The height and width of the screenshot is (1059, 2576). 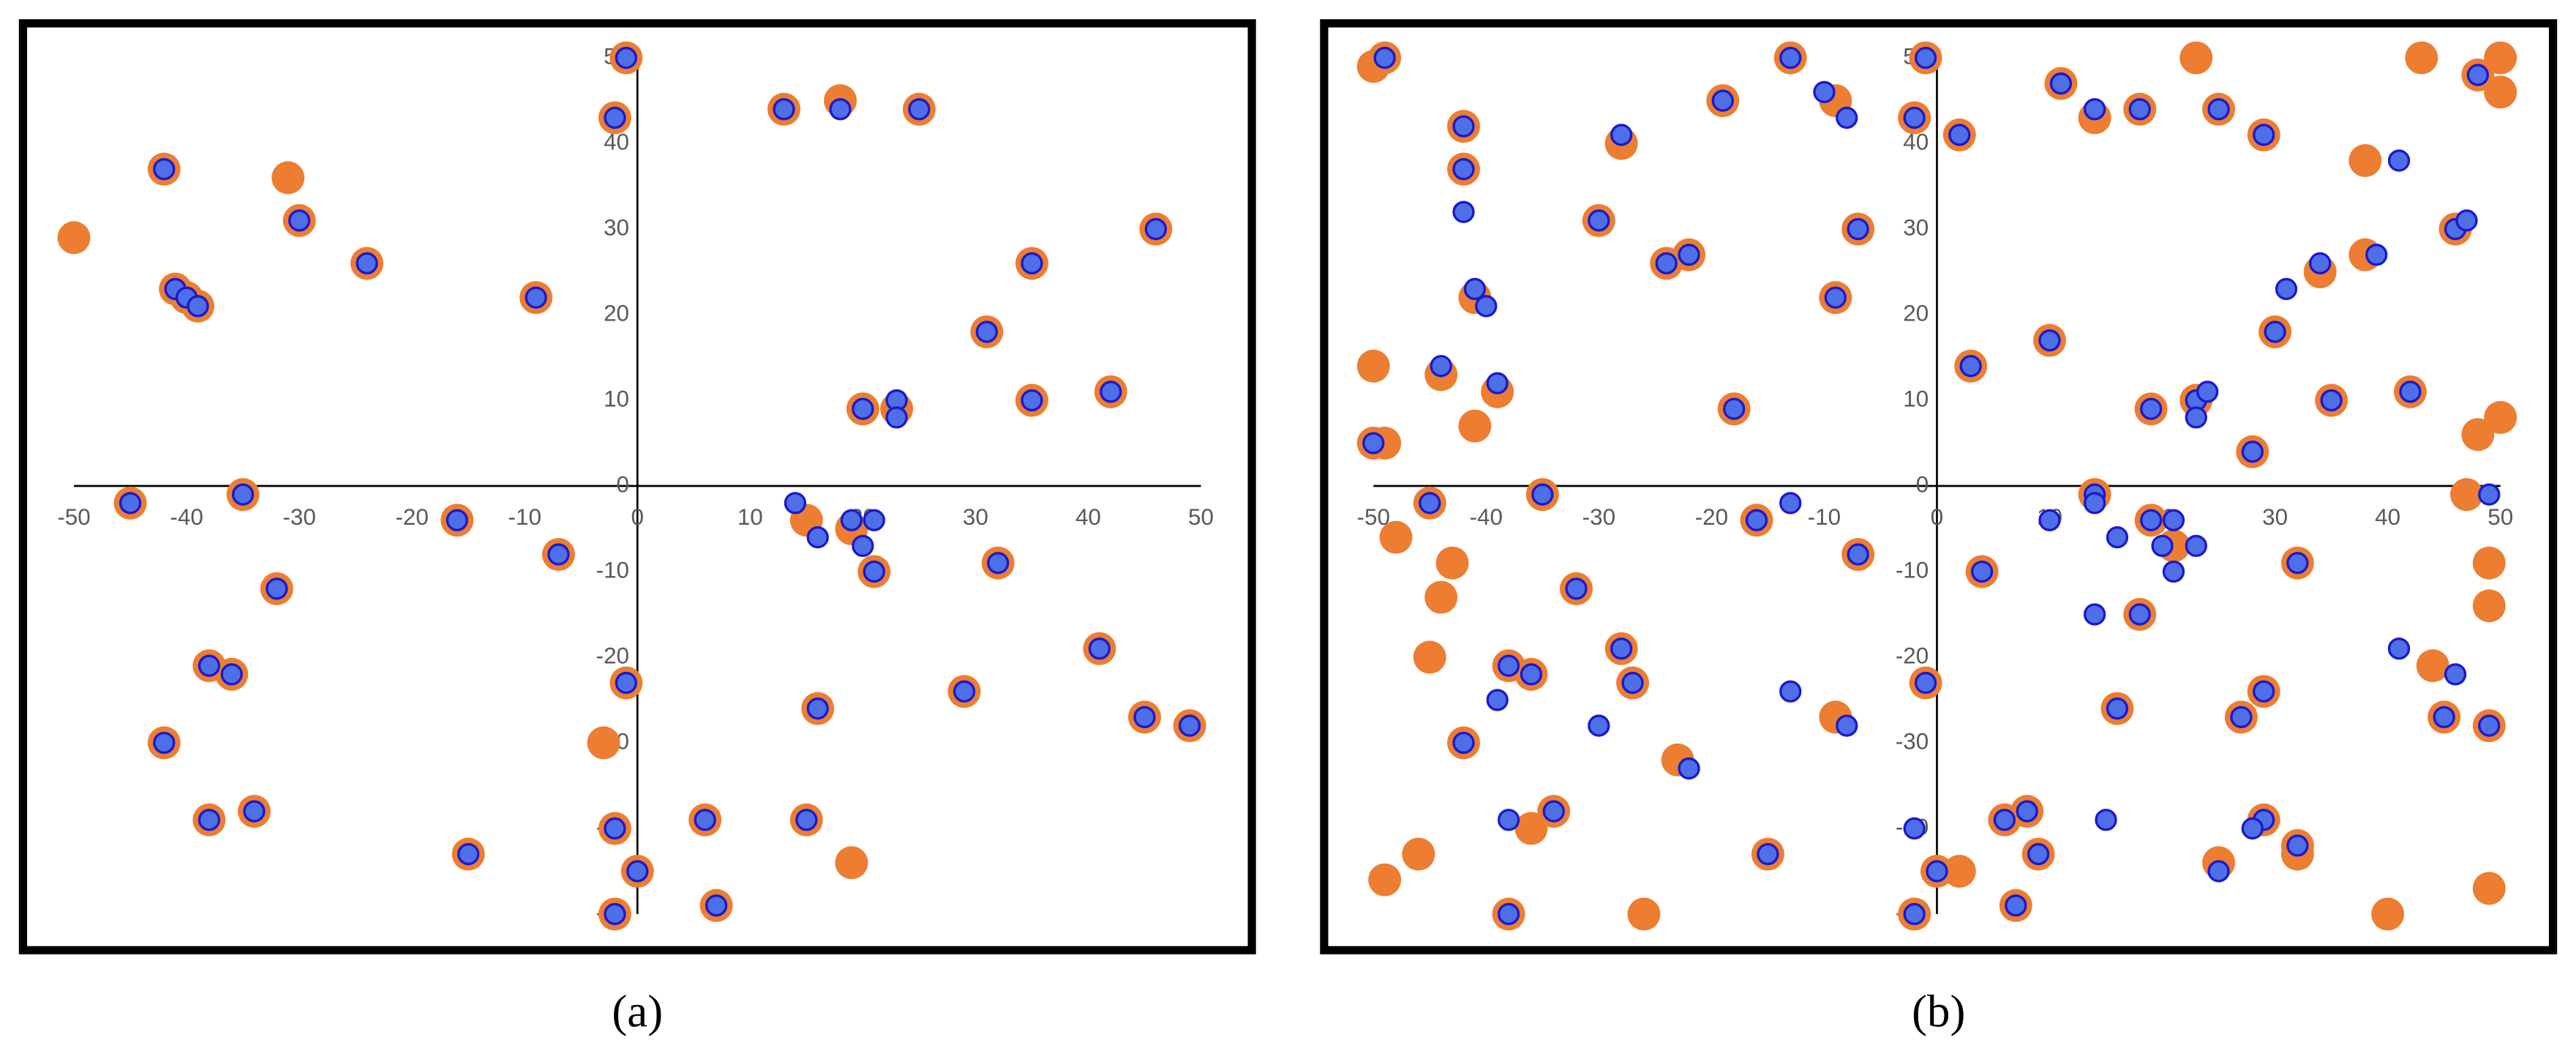 I want to click on y-tick-label: -20, so click(x=1913, y=656).